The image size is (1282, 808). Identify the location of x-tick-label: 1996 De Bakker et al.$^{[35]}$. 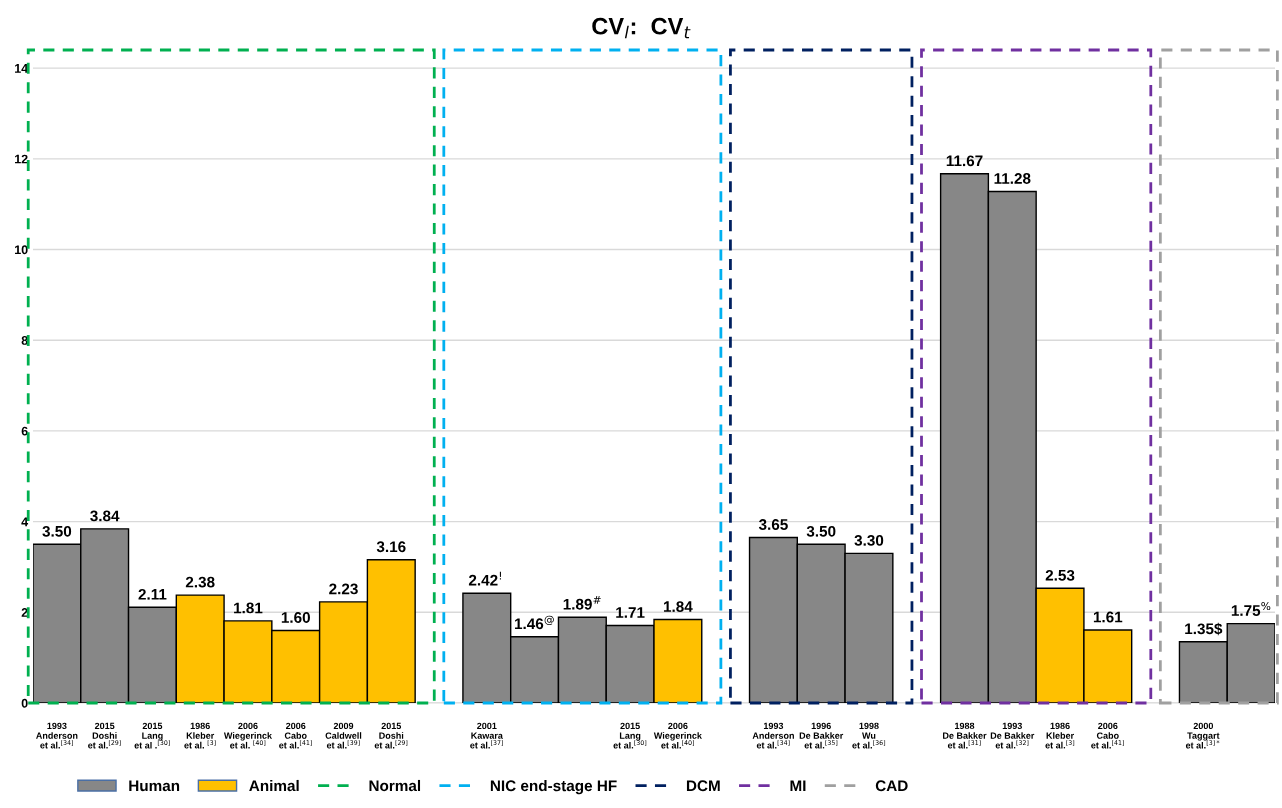
(821, 735).